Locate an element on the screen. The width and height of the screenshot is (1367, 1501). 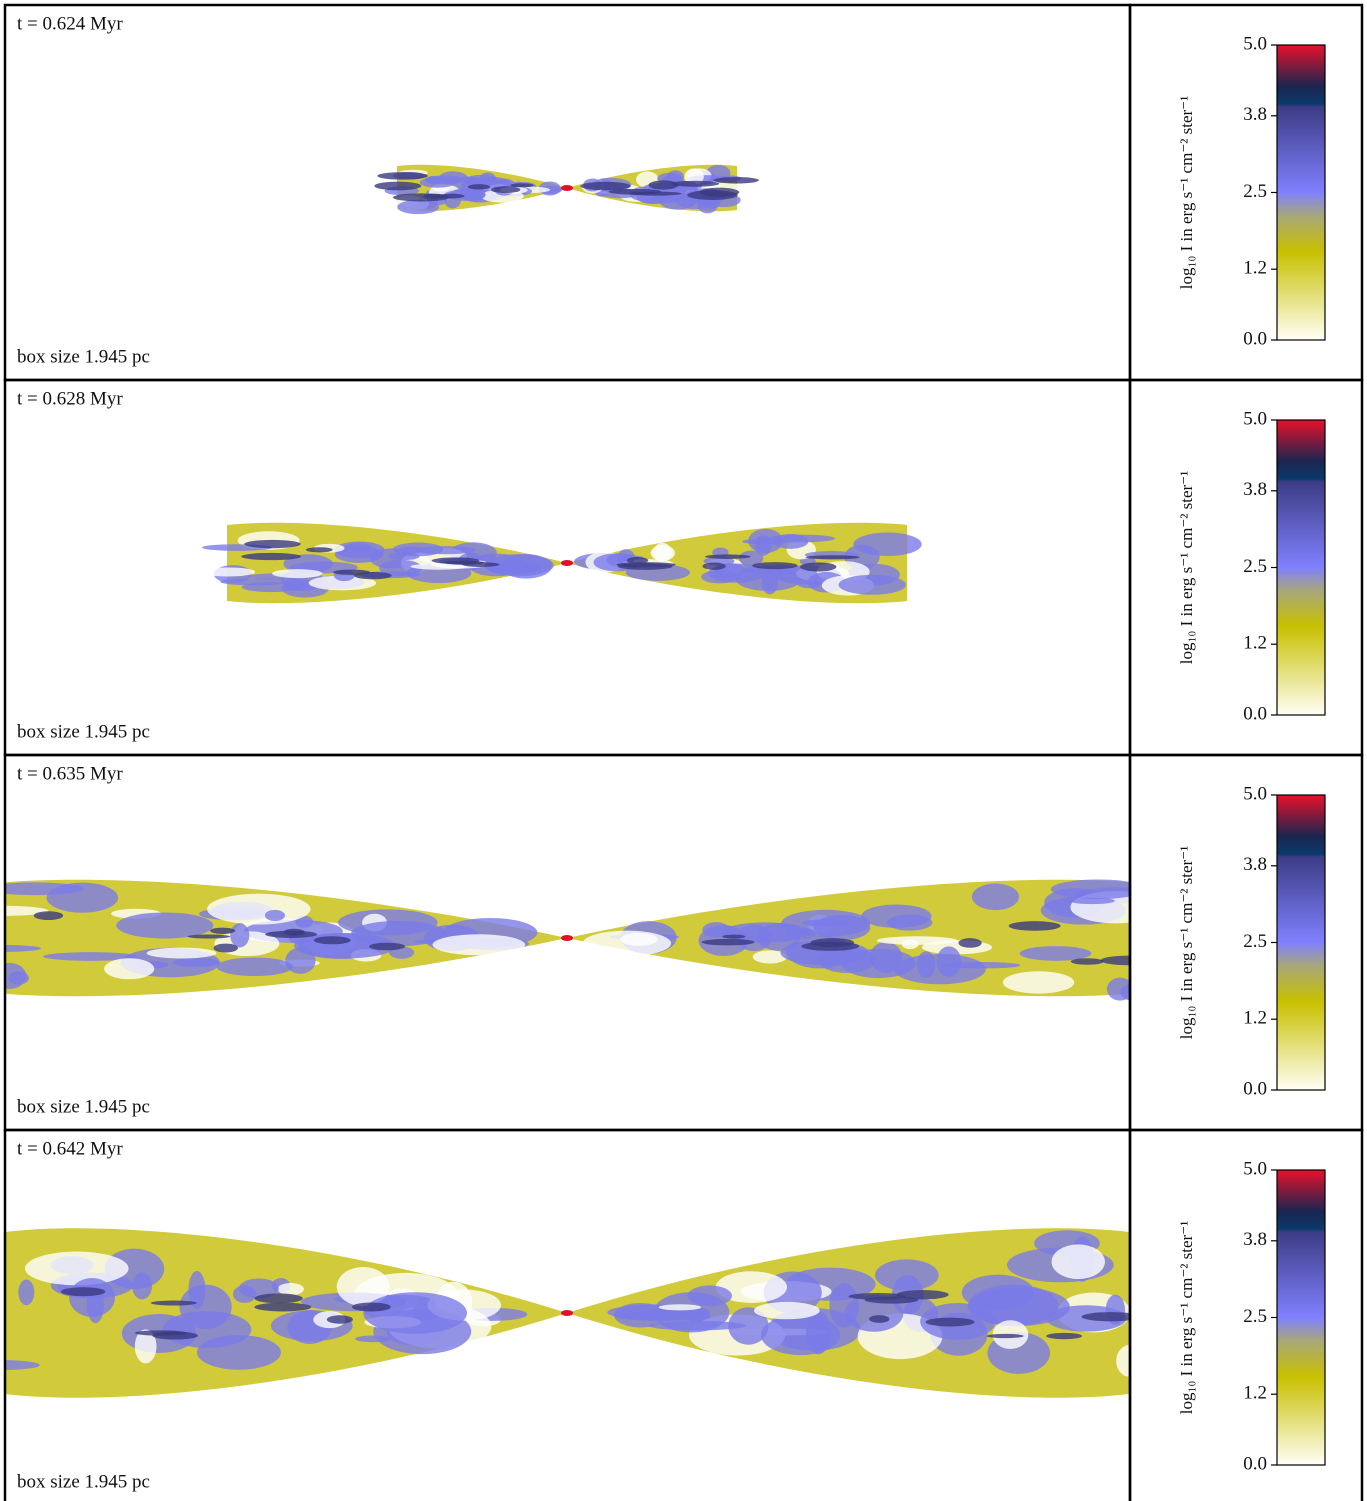
time-label: t = 0.635 Myr is located at coordinates (70, 773).